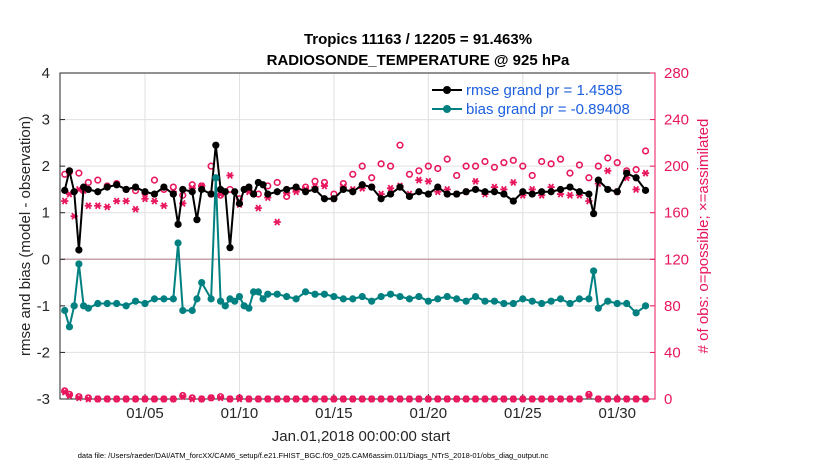  I want to click on y-right-tick-label: 160, so click(676, 213).